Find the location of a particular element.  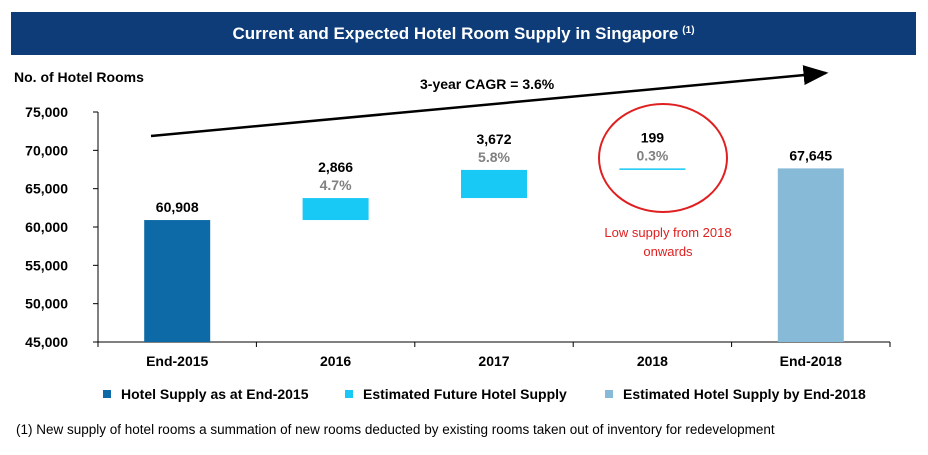

x-tick-label: 2018 is located at coordinates (652, 361).